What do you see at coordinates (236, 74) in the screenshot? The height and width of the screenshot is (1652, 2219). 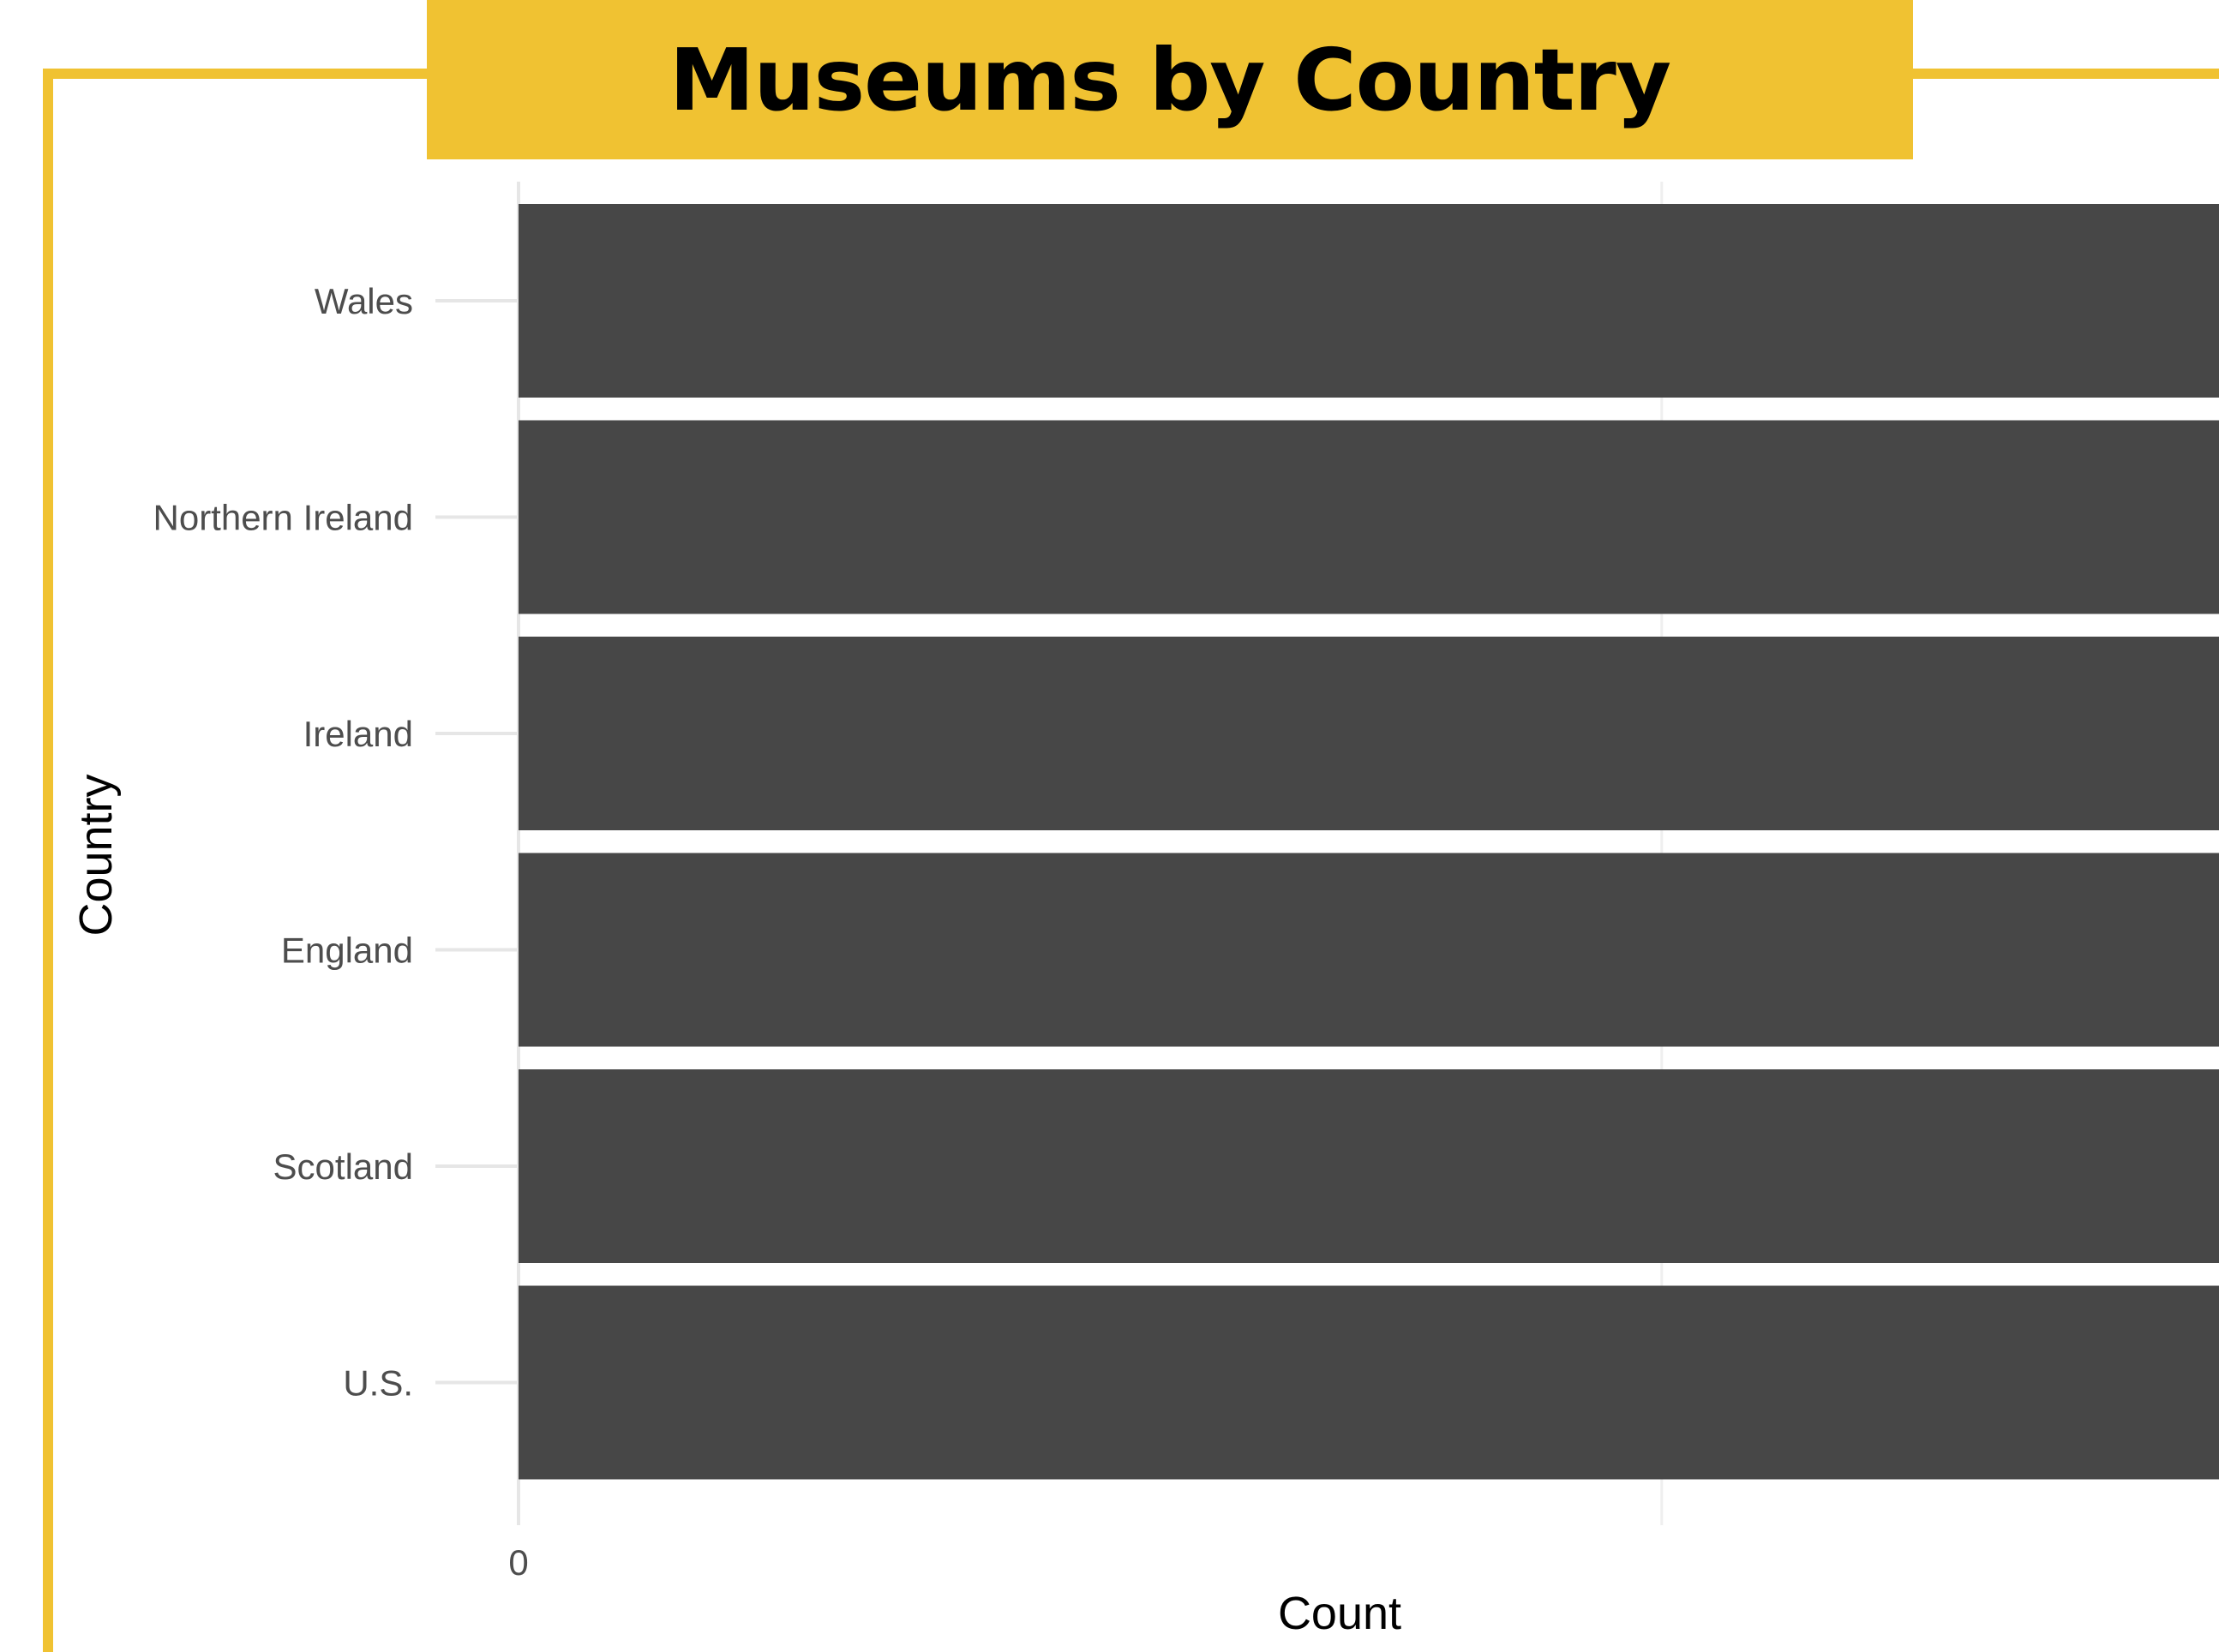 I see `accent-frame-top-left` at bounding box center [236, 74].